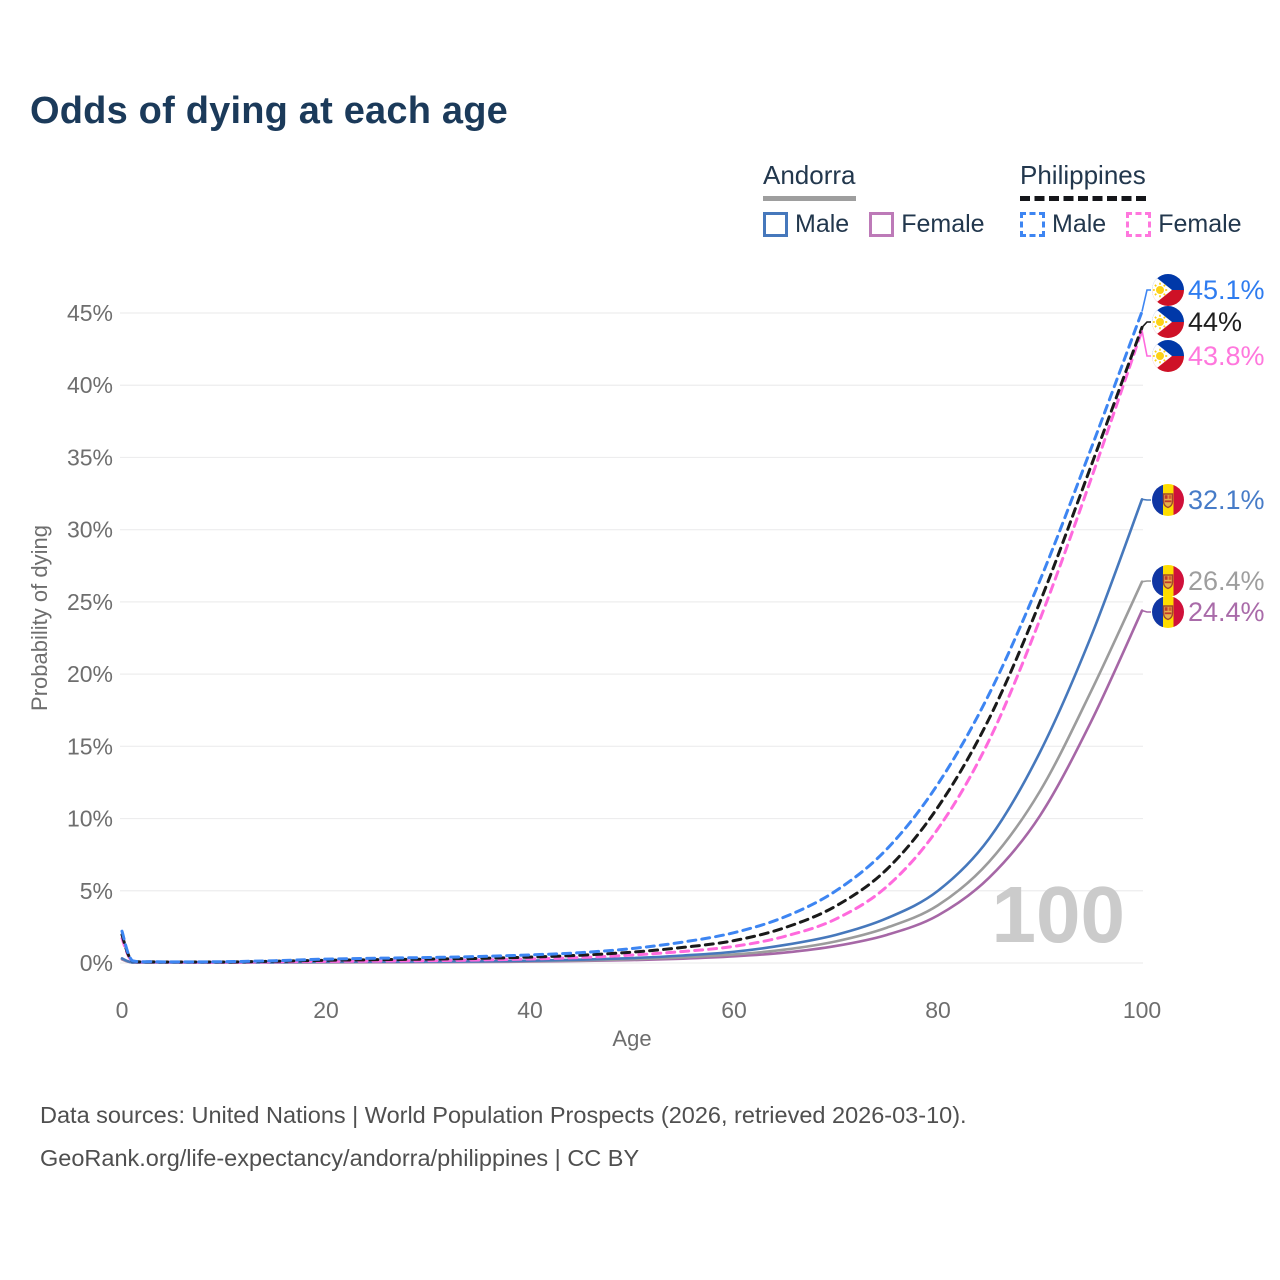  Describe the element at coordinates (90, 530) in the screenshot. I see `y-tick-label: 30%` at that location.